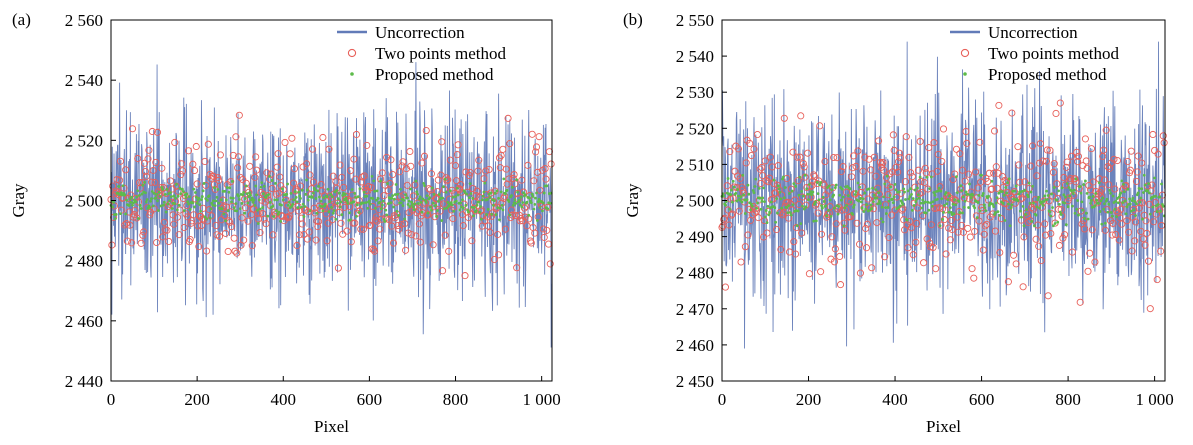 This screenshot has width=1193, height=445. Describe the element at coordinates (284, 399) in the screenshot. I see `x-tick-label: 400` at that location.